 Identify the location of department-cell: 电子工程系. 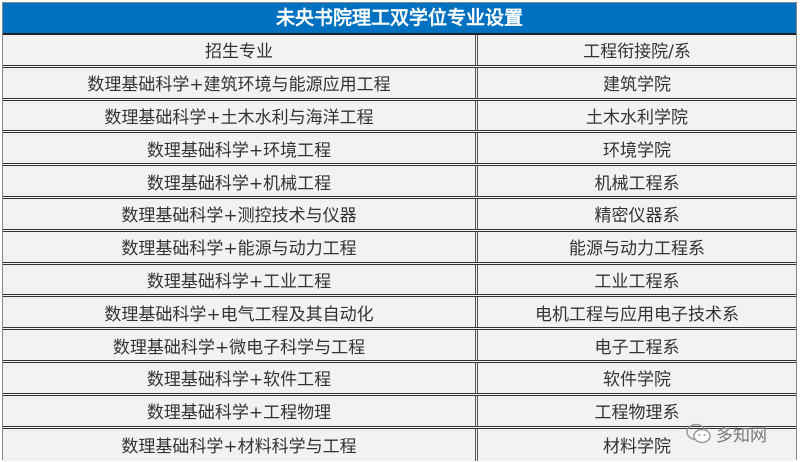
(637, 345).